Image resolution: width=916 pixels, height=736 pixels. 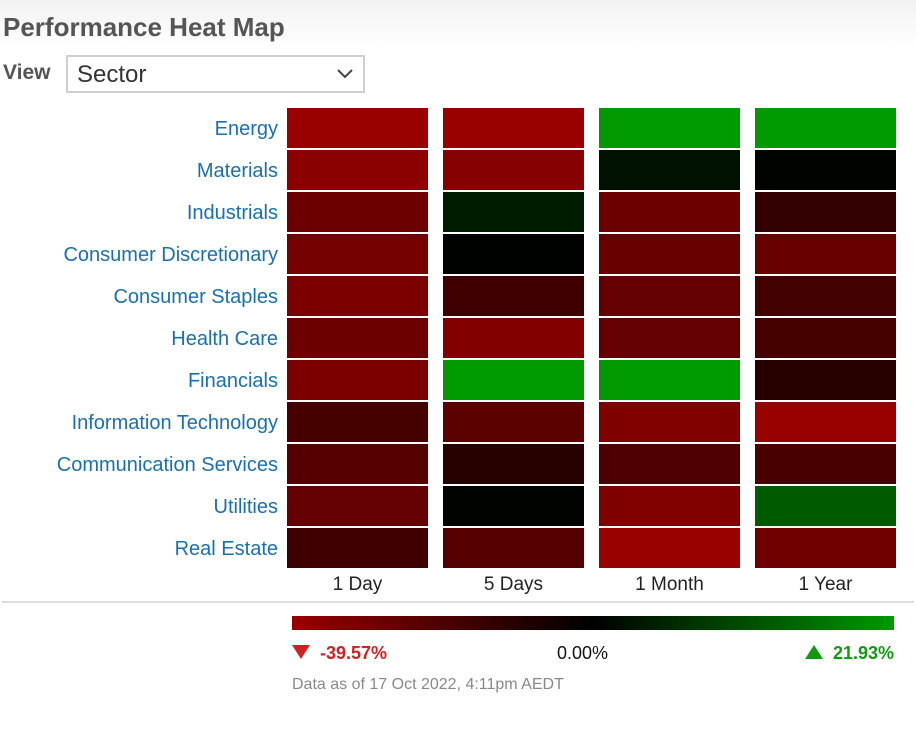 What do you see at coordinates (246, 129) in the screenshot?
I see `row-label: Energy` at bounding box center [246, 129].